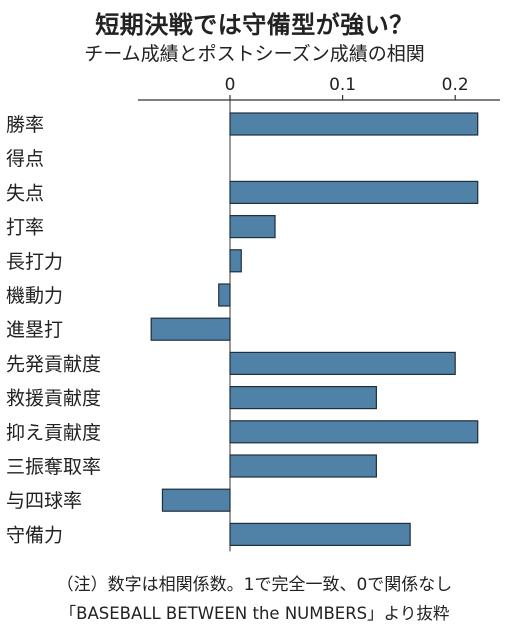 Image resolution: width=509 pixels, height=634 pixels. Describe the element at coordinates (34, 262) in the screenshot. I see `category-label: 長打力` at that location.